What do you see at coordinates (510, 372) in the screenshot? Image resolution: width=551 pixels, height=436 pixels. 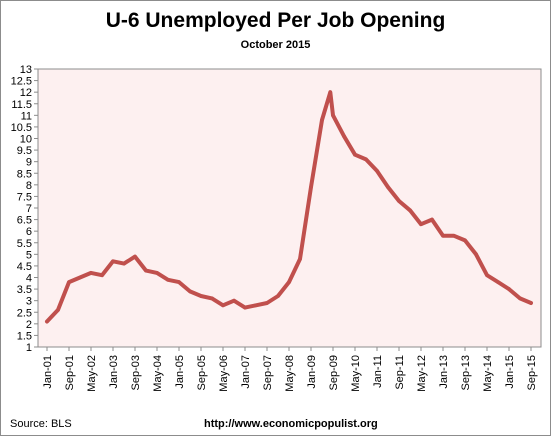 I see `x-tick-label: Jan-15` at bounding box center [510, 372].